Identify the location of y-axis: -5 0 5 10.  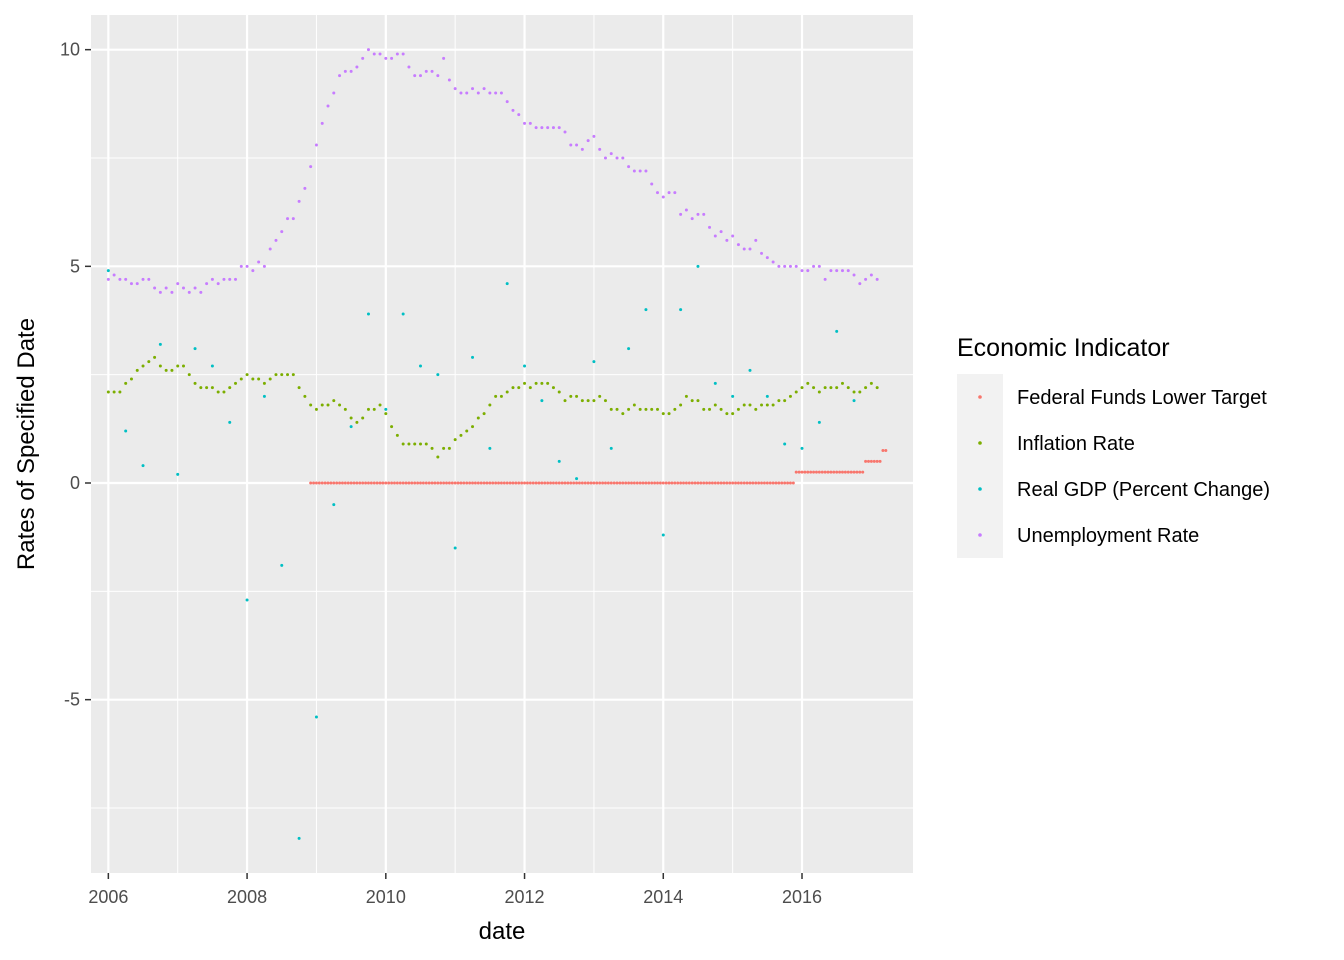
(75, 375).